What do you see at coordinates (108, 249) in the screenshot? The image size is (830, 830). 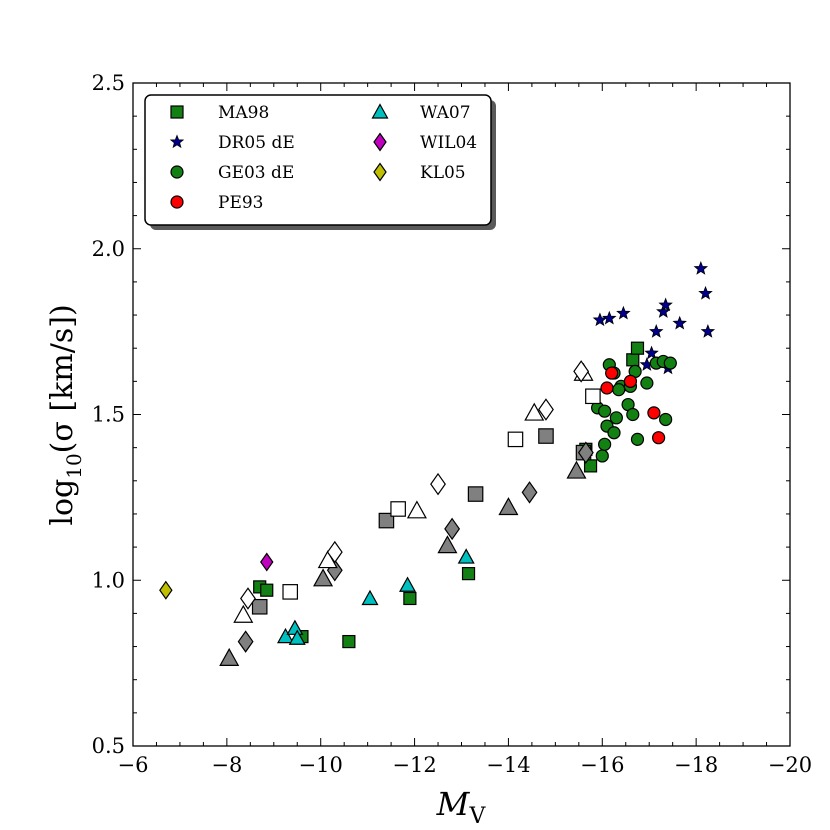 I see `y-tick-label: 2.0` at bounding box center [108, 249].